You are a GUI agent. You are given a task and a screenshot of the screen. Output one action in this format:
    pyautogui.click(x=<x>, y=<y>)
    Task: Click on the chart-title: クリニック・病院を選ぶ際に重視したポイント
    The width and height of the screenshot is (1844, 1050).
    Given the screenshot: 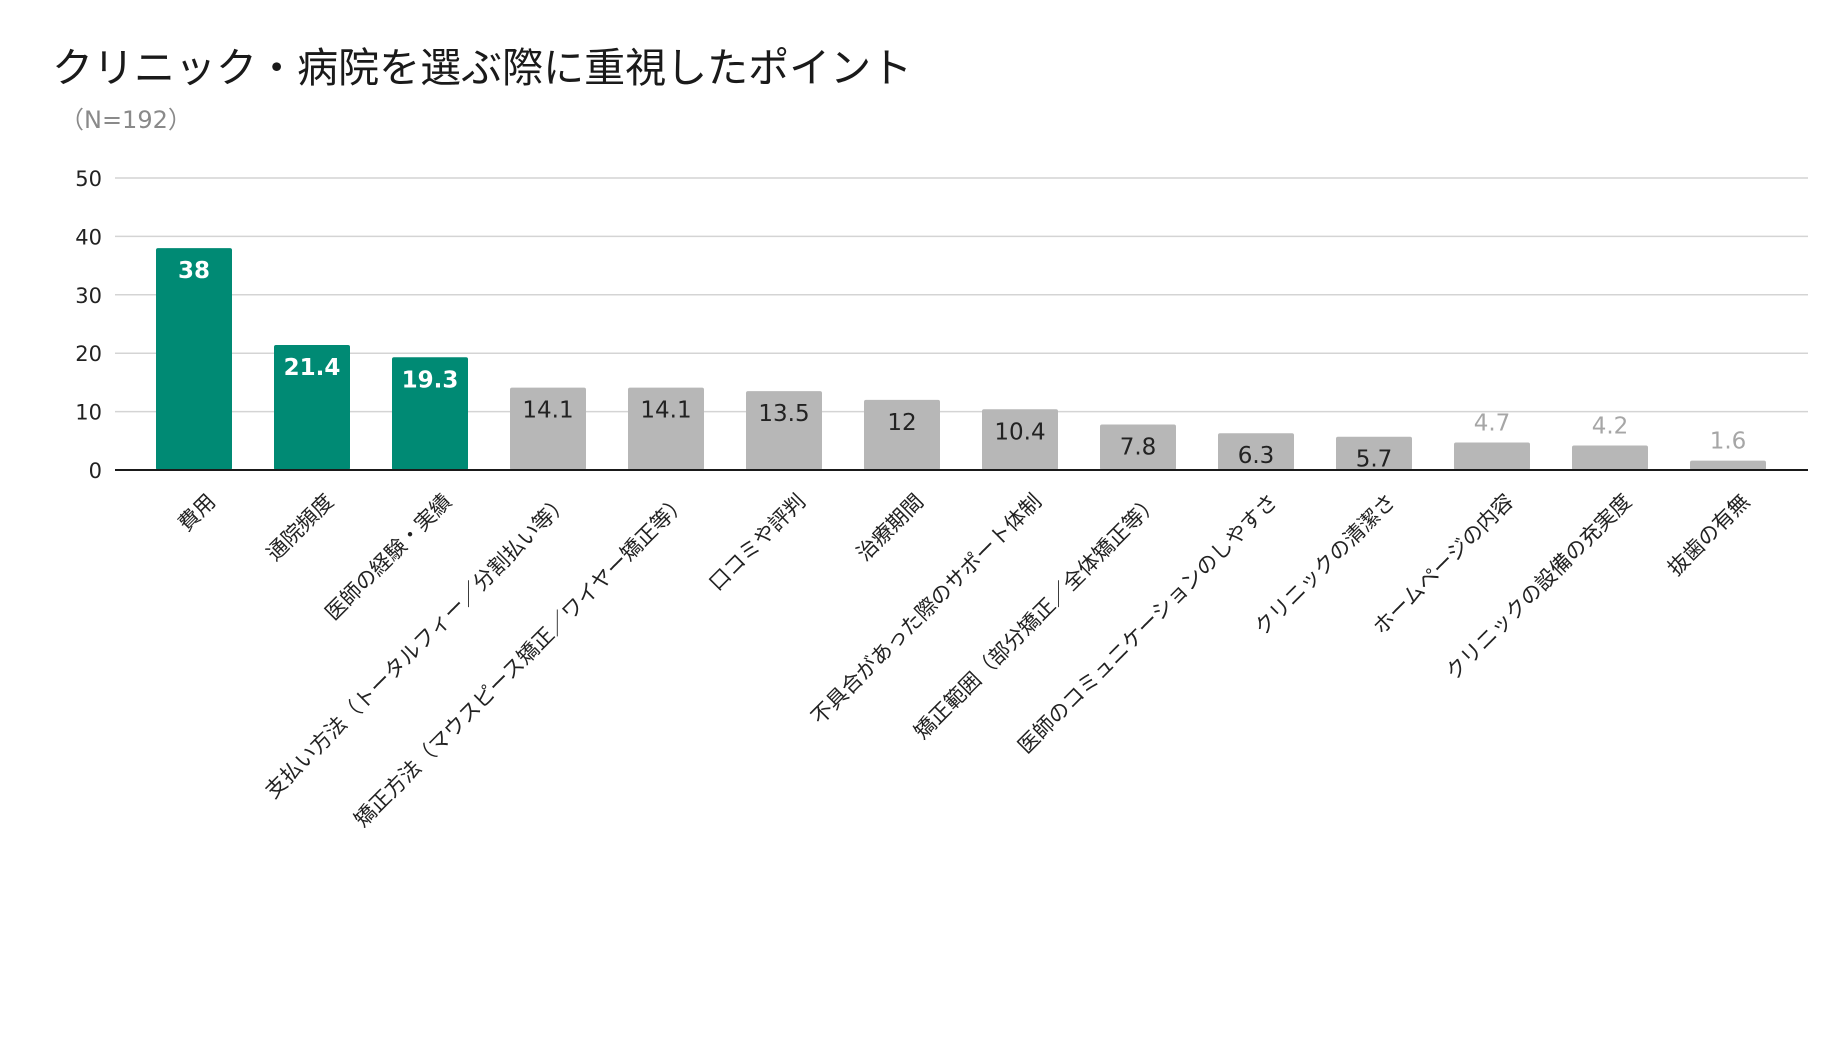 What is the action you would take?
    pyautogui.click(x=482, y=68)
    